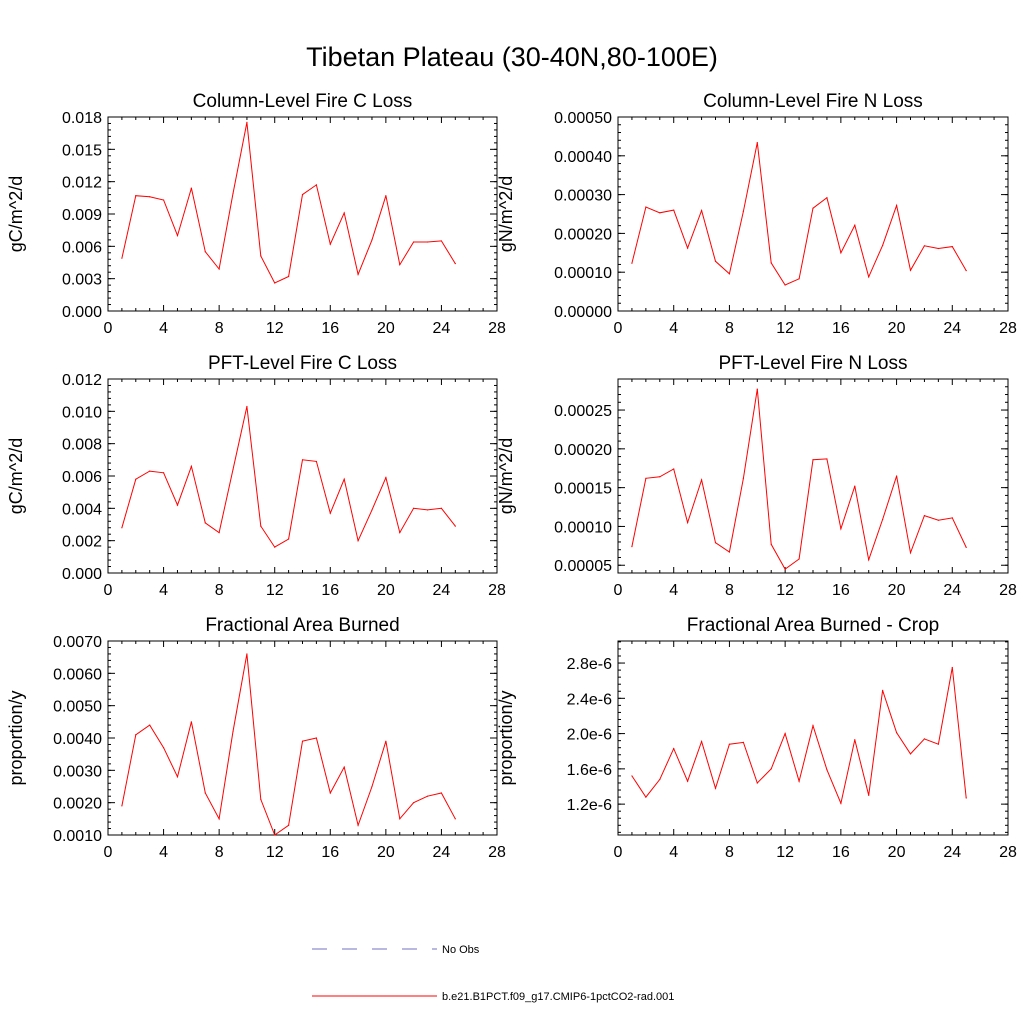 The width and height of the screenshot is (1024, 1024). Describe the element at coordinates (16, 476) in the screenshot. I see `y-axis-label: gC/m^2/d` at that location.